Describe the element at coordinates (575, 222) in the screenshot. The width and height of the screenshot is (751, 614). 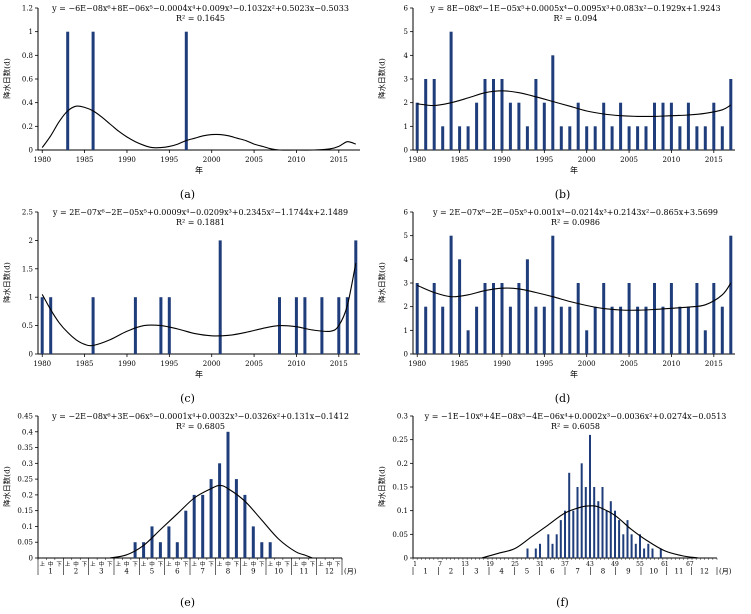
I see `r-squared-value: R² = 0.0986` at that location.